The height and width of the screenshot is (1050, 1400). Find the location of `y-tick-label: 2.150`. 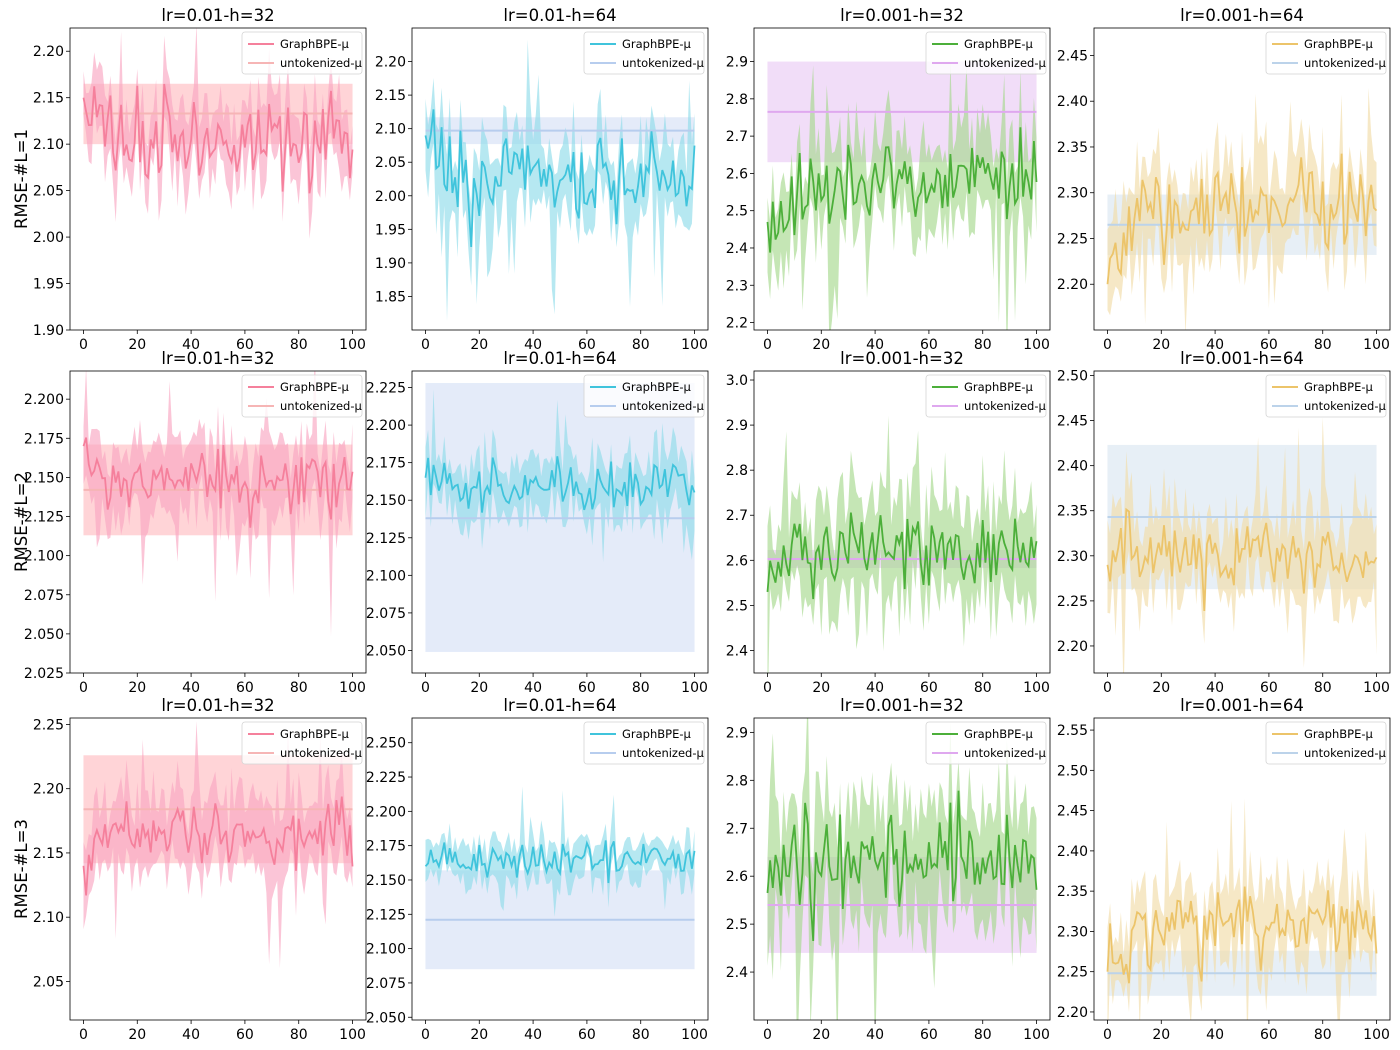

y-tick-label: 2.150 is located at coordinates (44, 478).